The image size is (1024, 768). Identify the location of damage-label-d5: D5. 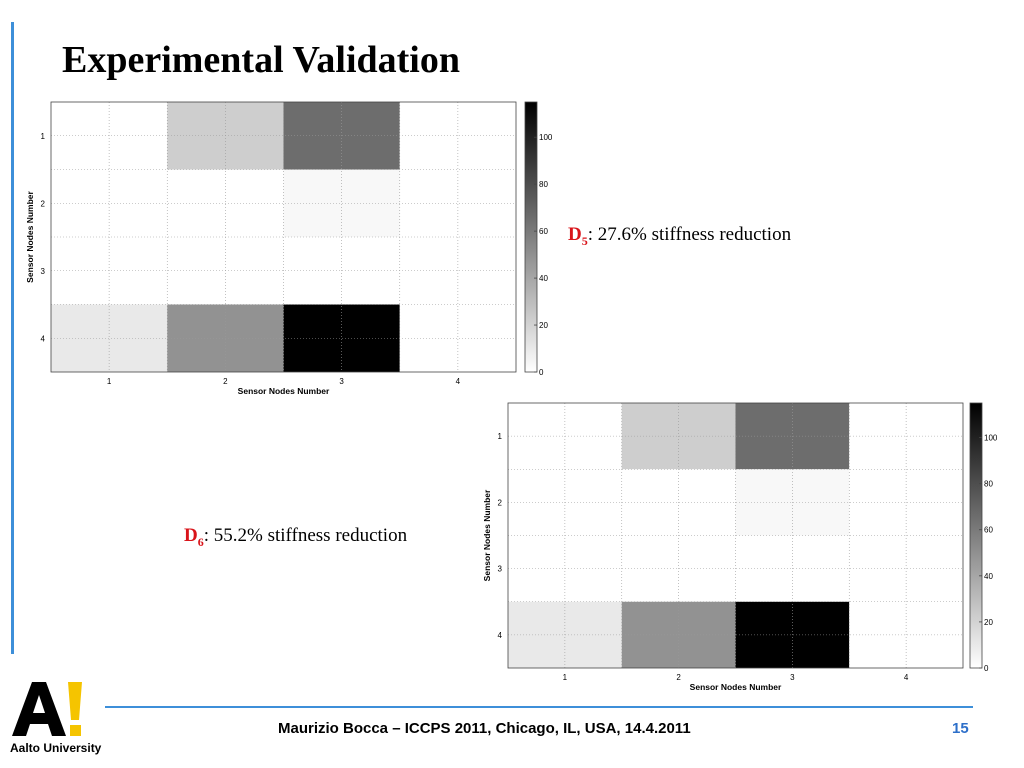
(578, 236).